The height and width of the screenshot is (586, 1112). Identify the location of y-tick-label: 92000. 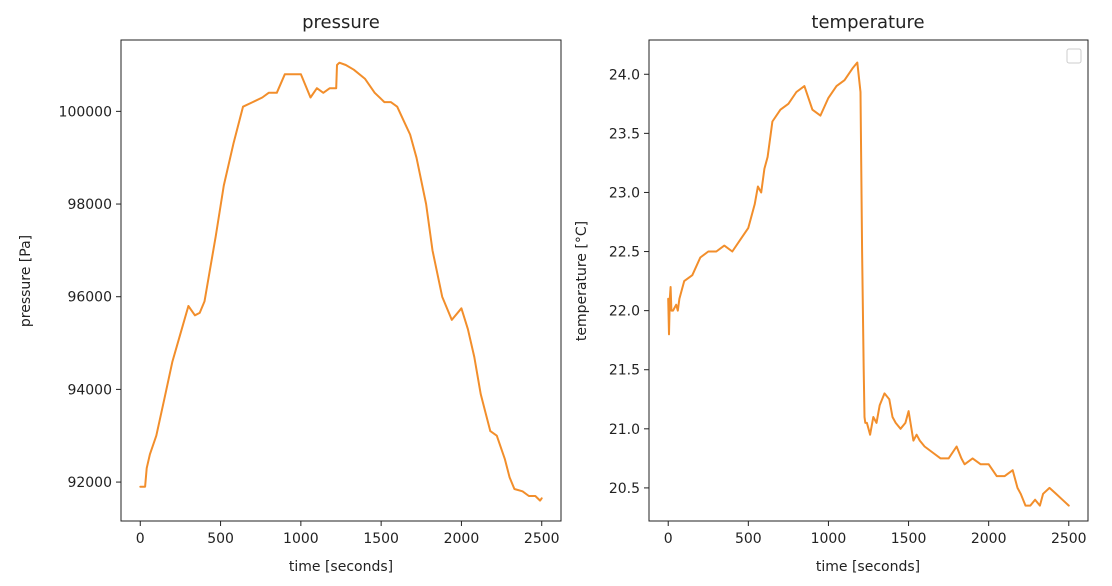
(89, 483).